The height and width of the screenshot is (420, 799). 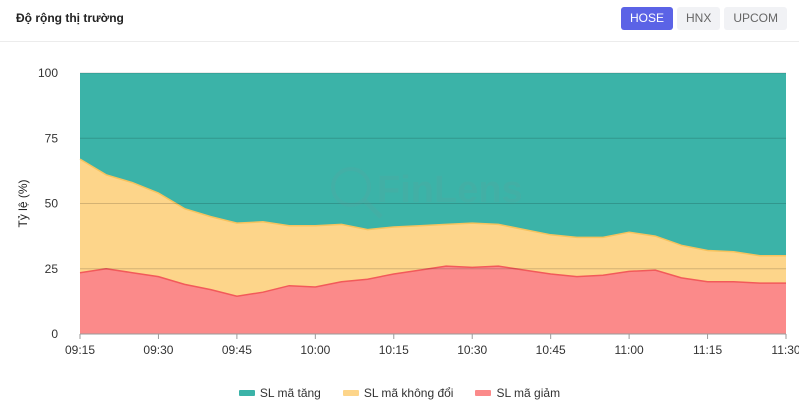 I want to click on x-tick-label: 10:45, so click(x=551, y=350).